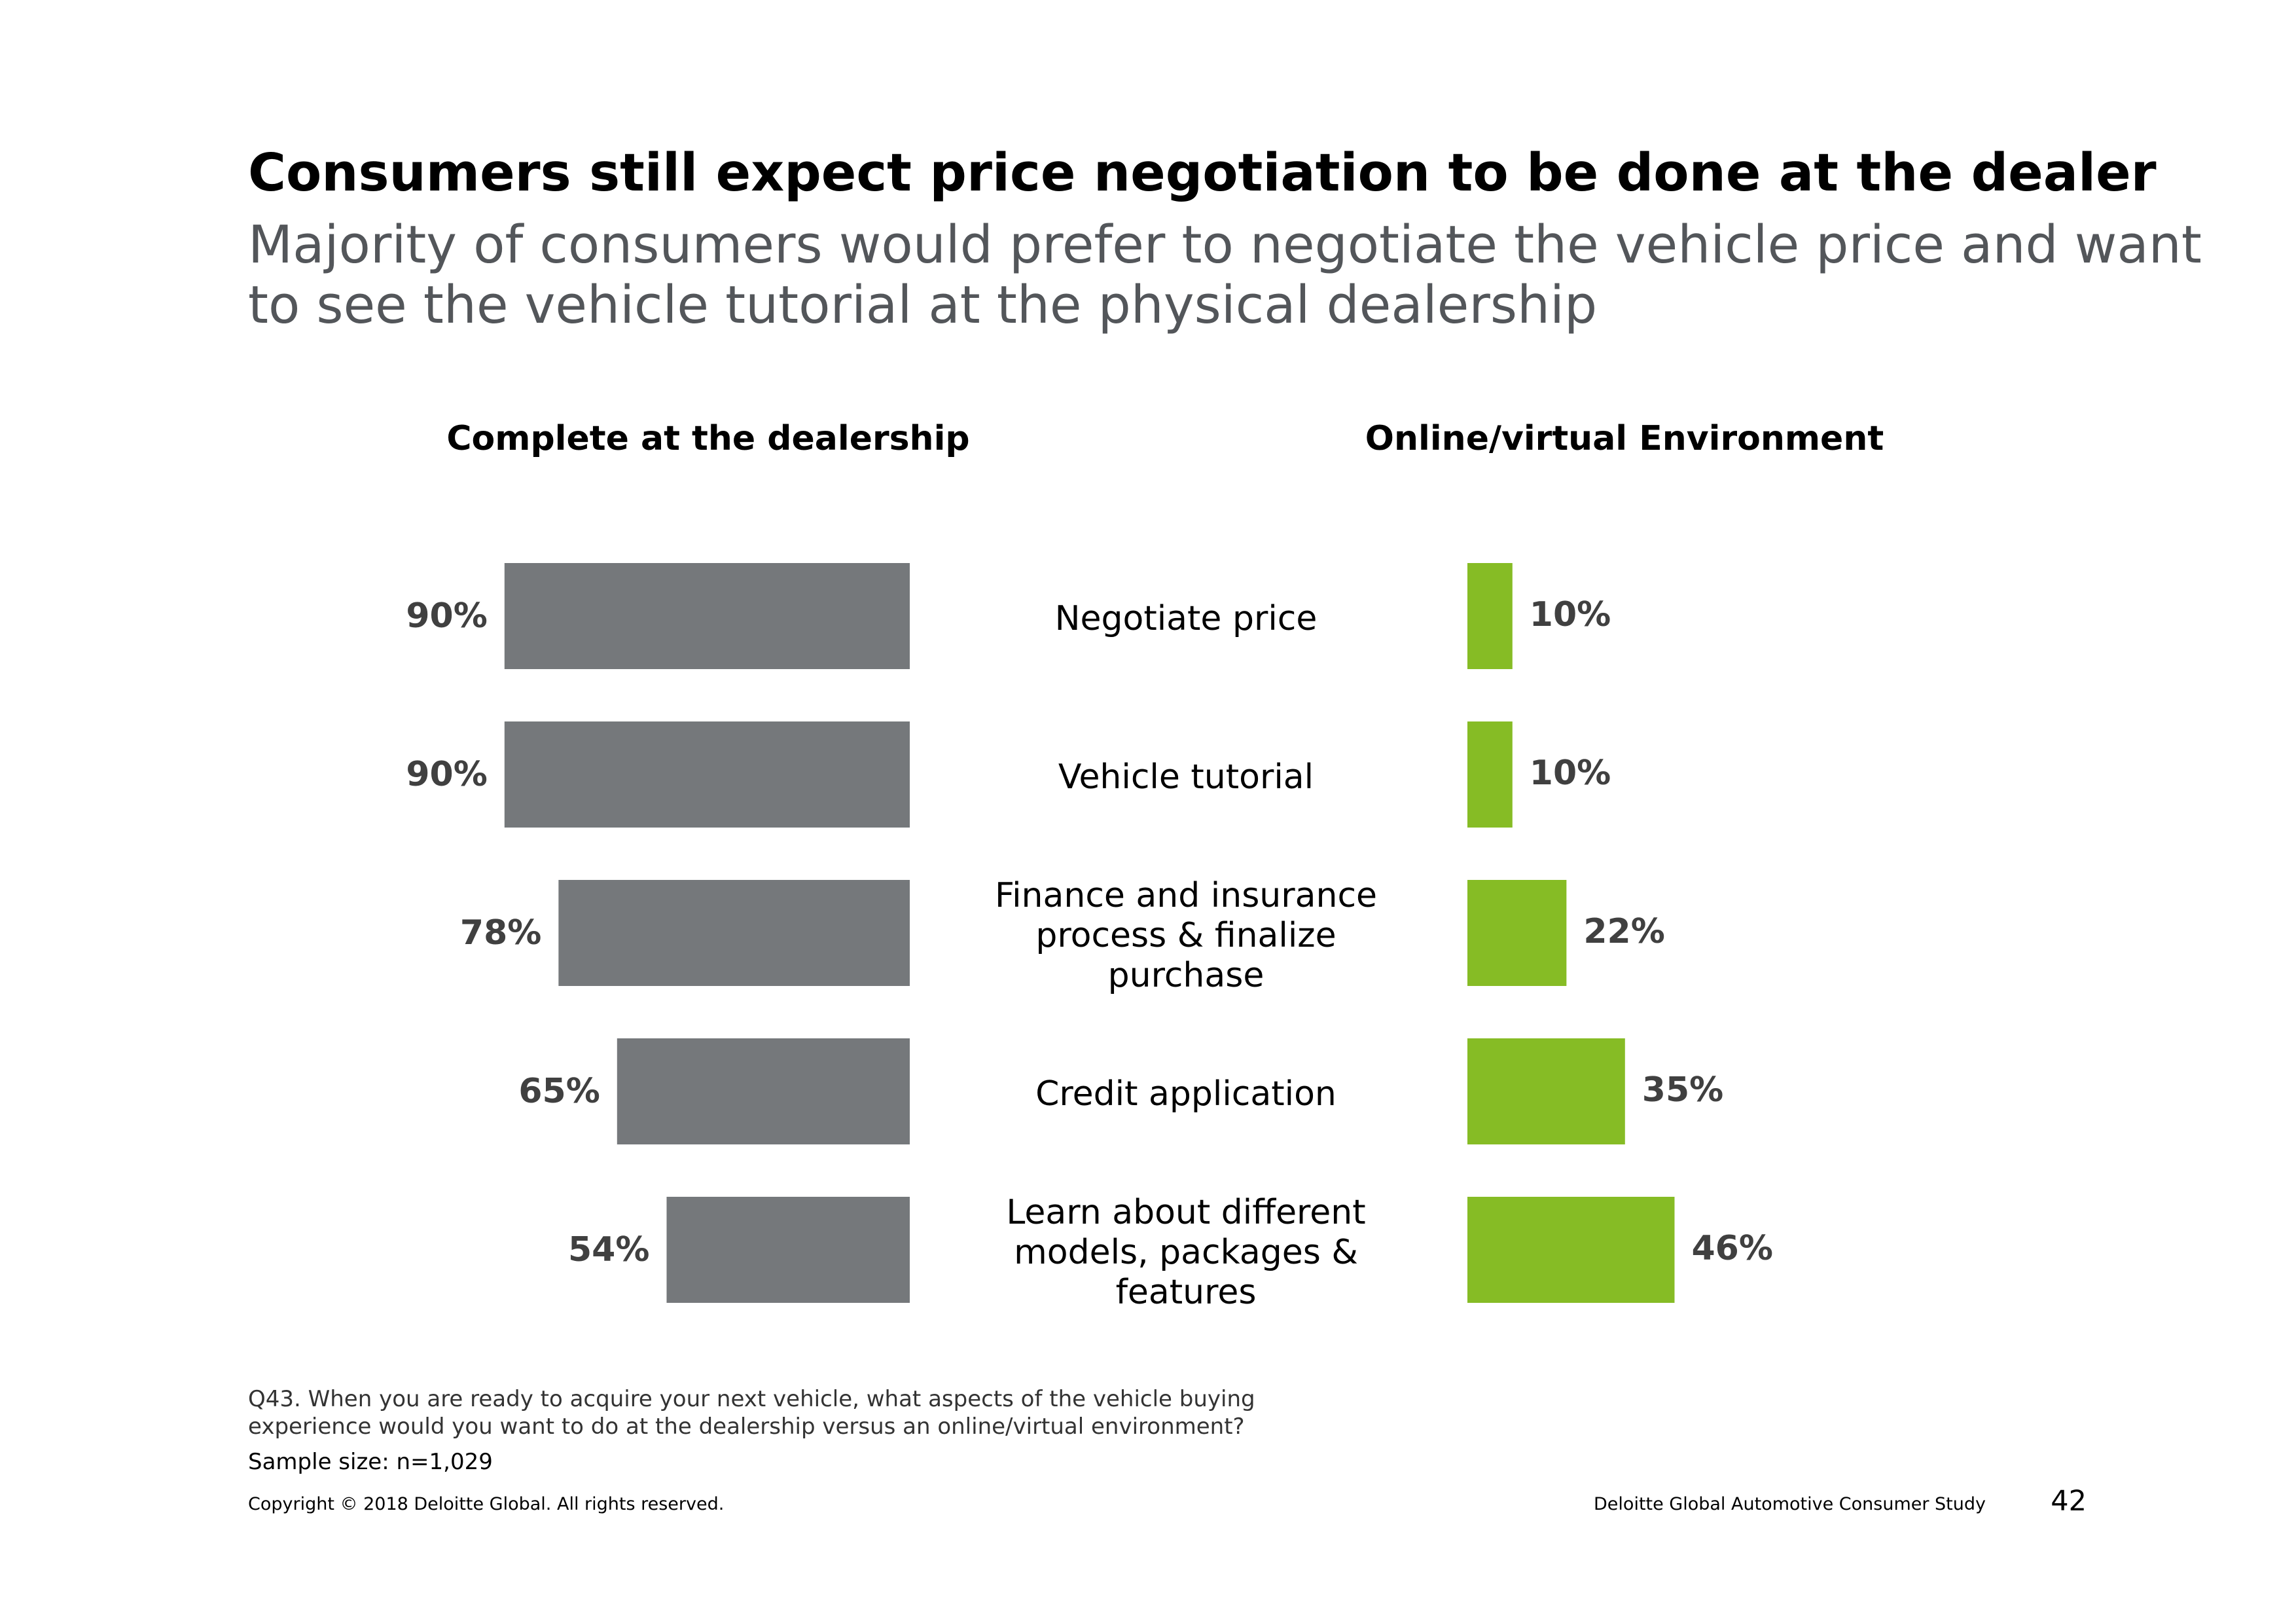 Image resolution: width=2296 pixels, height=1623 pixels. Describe the element at coordinates (559, 1091) in the screenshot. I see `dealership-value-label-4: 65%` at that location.